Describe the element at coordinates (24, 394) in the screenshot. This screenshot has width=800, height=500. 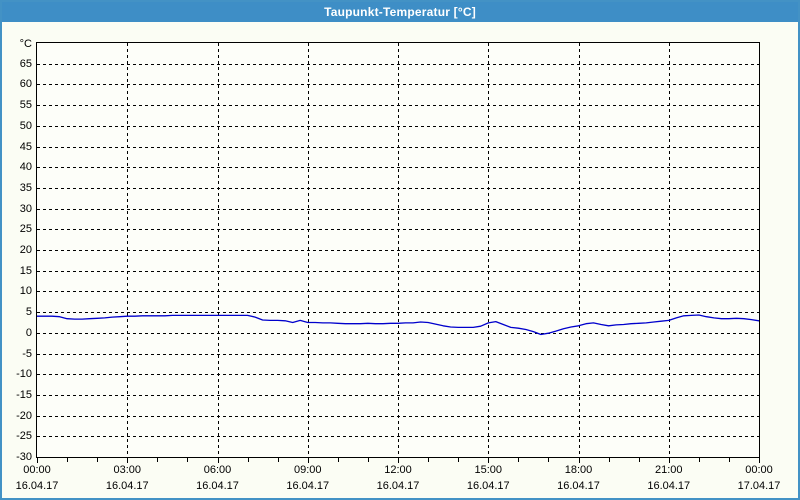
I see `y-axis-label: -15` at that location.